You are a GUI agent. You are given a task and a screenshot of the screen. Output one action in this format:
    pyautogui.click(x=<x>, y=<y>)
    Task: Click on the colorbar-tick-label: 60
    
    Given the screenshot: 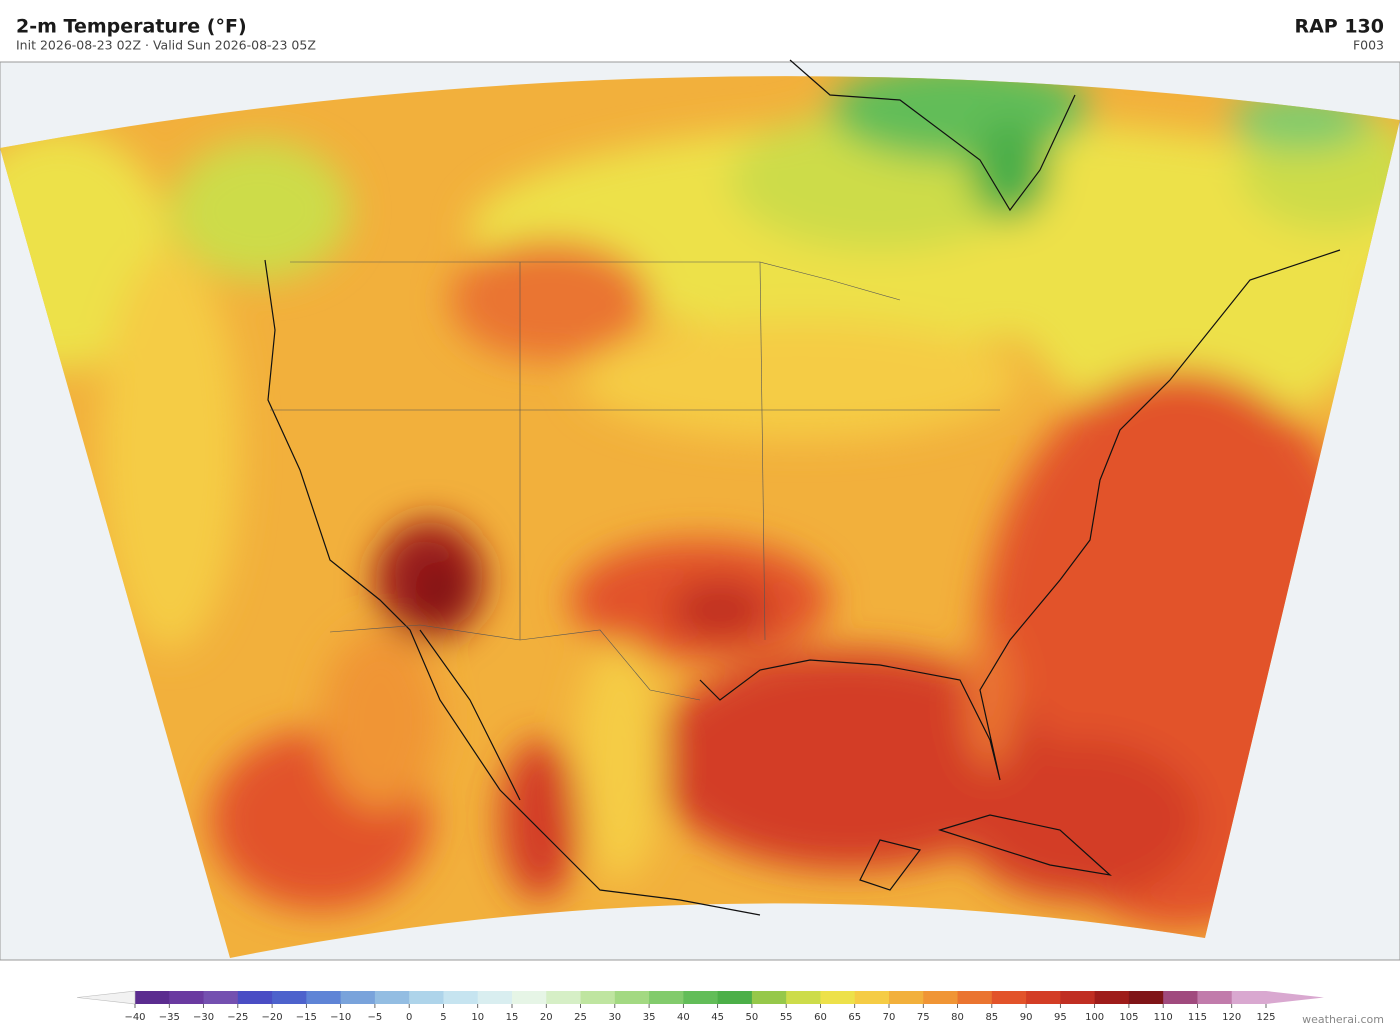 What is the action you would take?
    pyautogui.click(x=820, y=1017)
    